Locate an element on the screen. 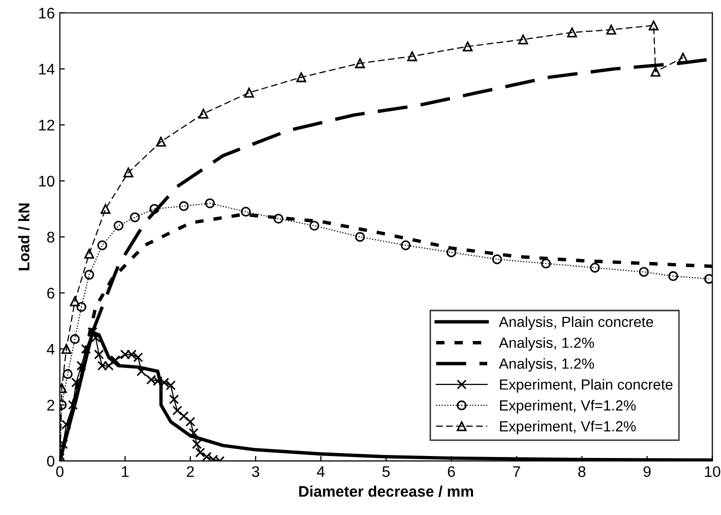  x-tick-label: 0 is located at coordinates (60, 472).